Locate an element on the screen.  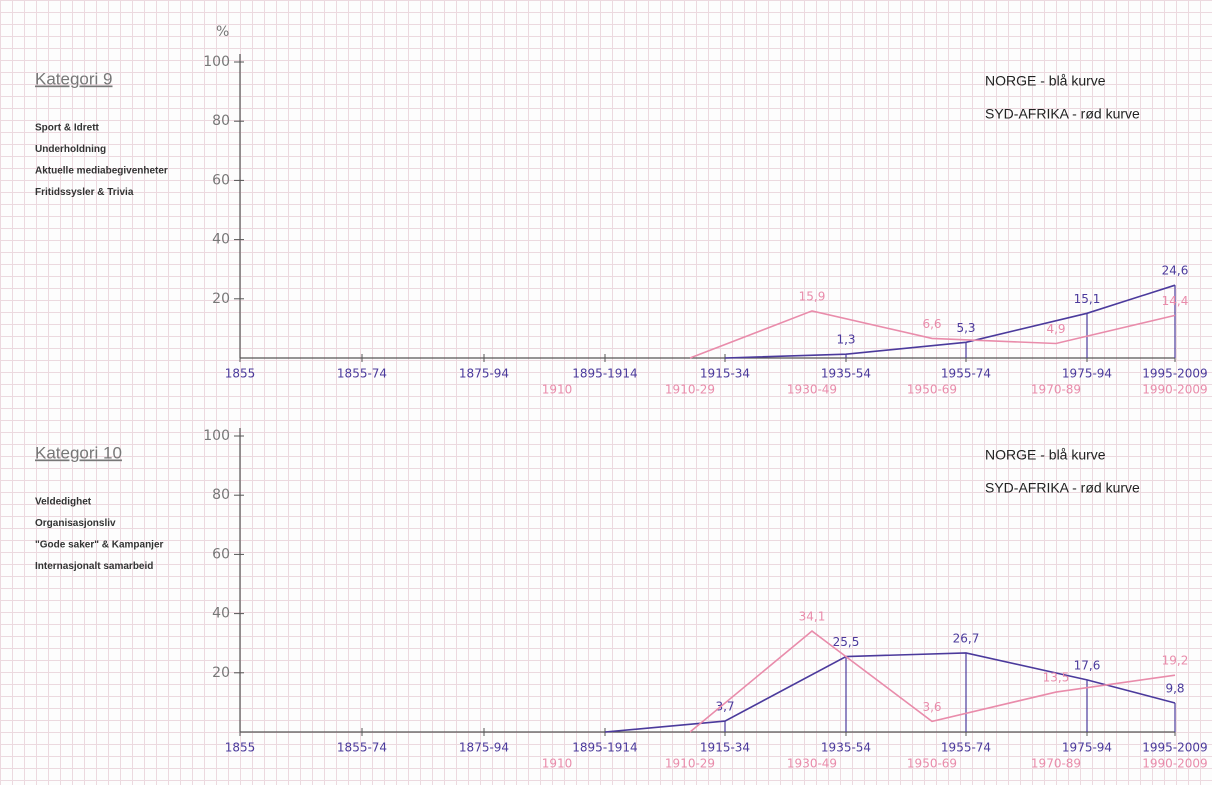
value-label: 19,2 is located at coordinates (1175, 661).